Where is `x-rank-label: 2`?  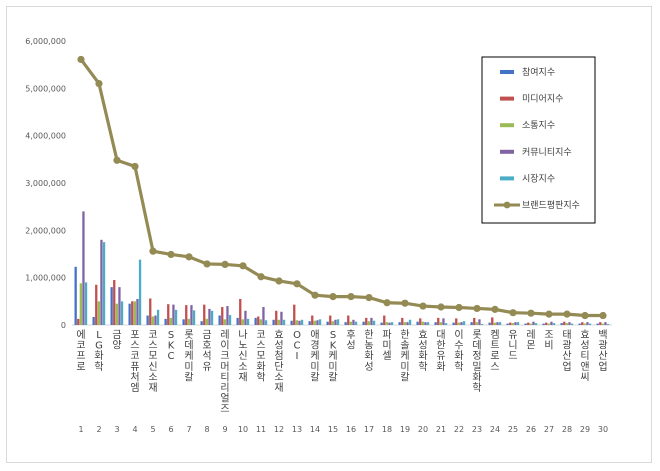
x-rank-label: 2 is located at coordinates (98, 429).